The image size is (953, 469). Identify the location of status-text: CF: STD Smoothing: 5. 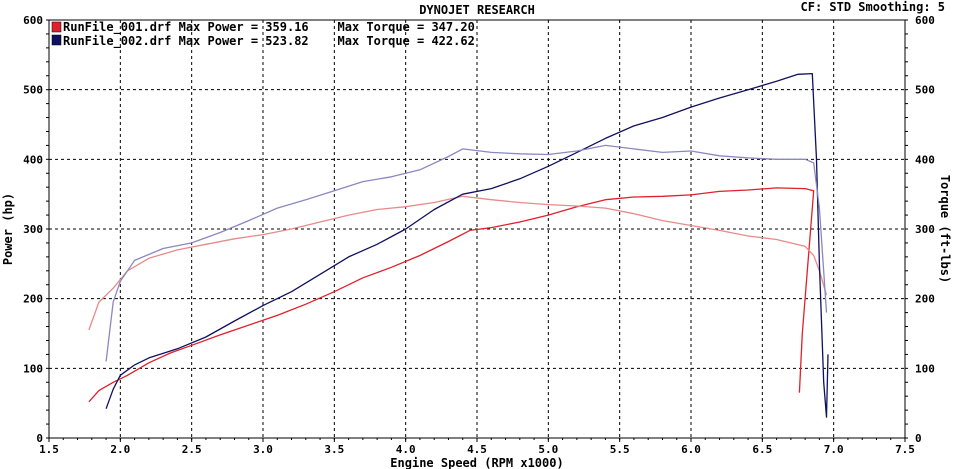
(873, 7).